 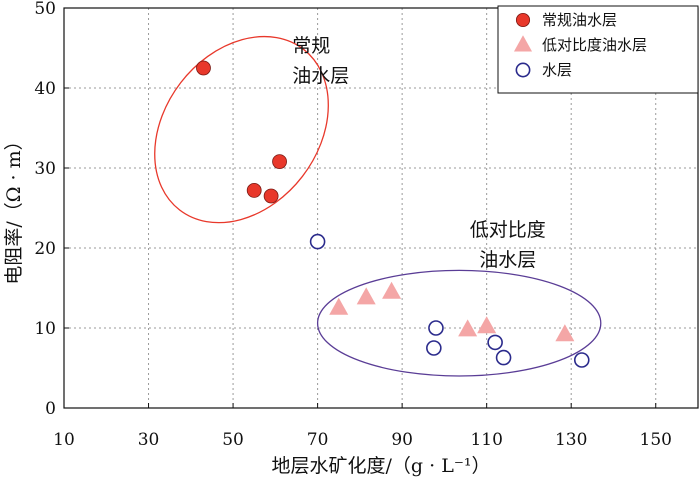 What do you see at coordinates (233, 440) in the screenshot?
I see `x-tick-label: 50` at bounding box center [233, 440].